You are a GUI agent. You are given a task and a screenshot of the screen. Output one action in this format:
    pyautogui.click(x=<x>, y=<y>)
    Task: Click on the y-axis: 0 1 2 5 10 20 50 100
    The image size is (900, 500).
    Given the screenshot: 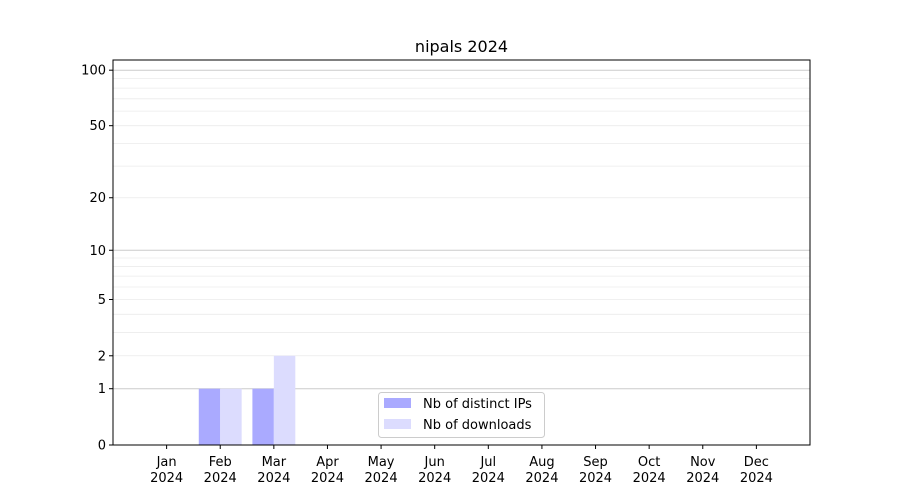 What is the action you would take?
    pyautogui.click(x=97, y=259)
    